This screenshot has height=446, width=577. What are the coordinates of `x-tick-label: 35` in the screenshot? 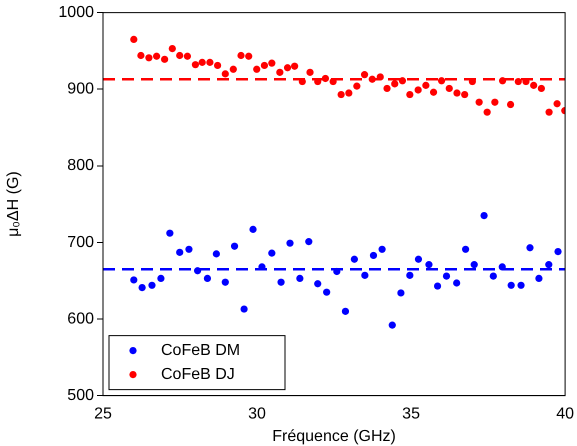 It's located at (411, 414).